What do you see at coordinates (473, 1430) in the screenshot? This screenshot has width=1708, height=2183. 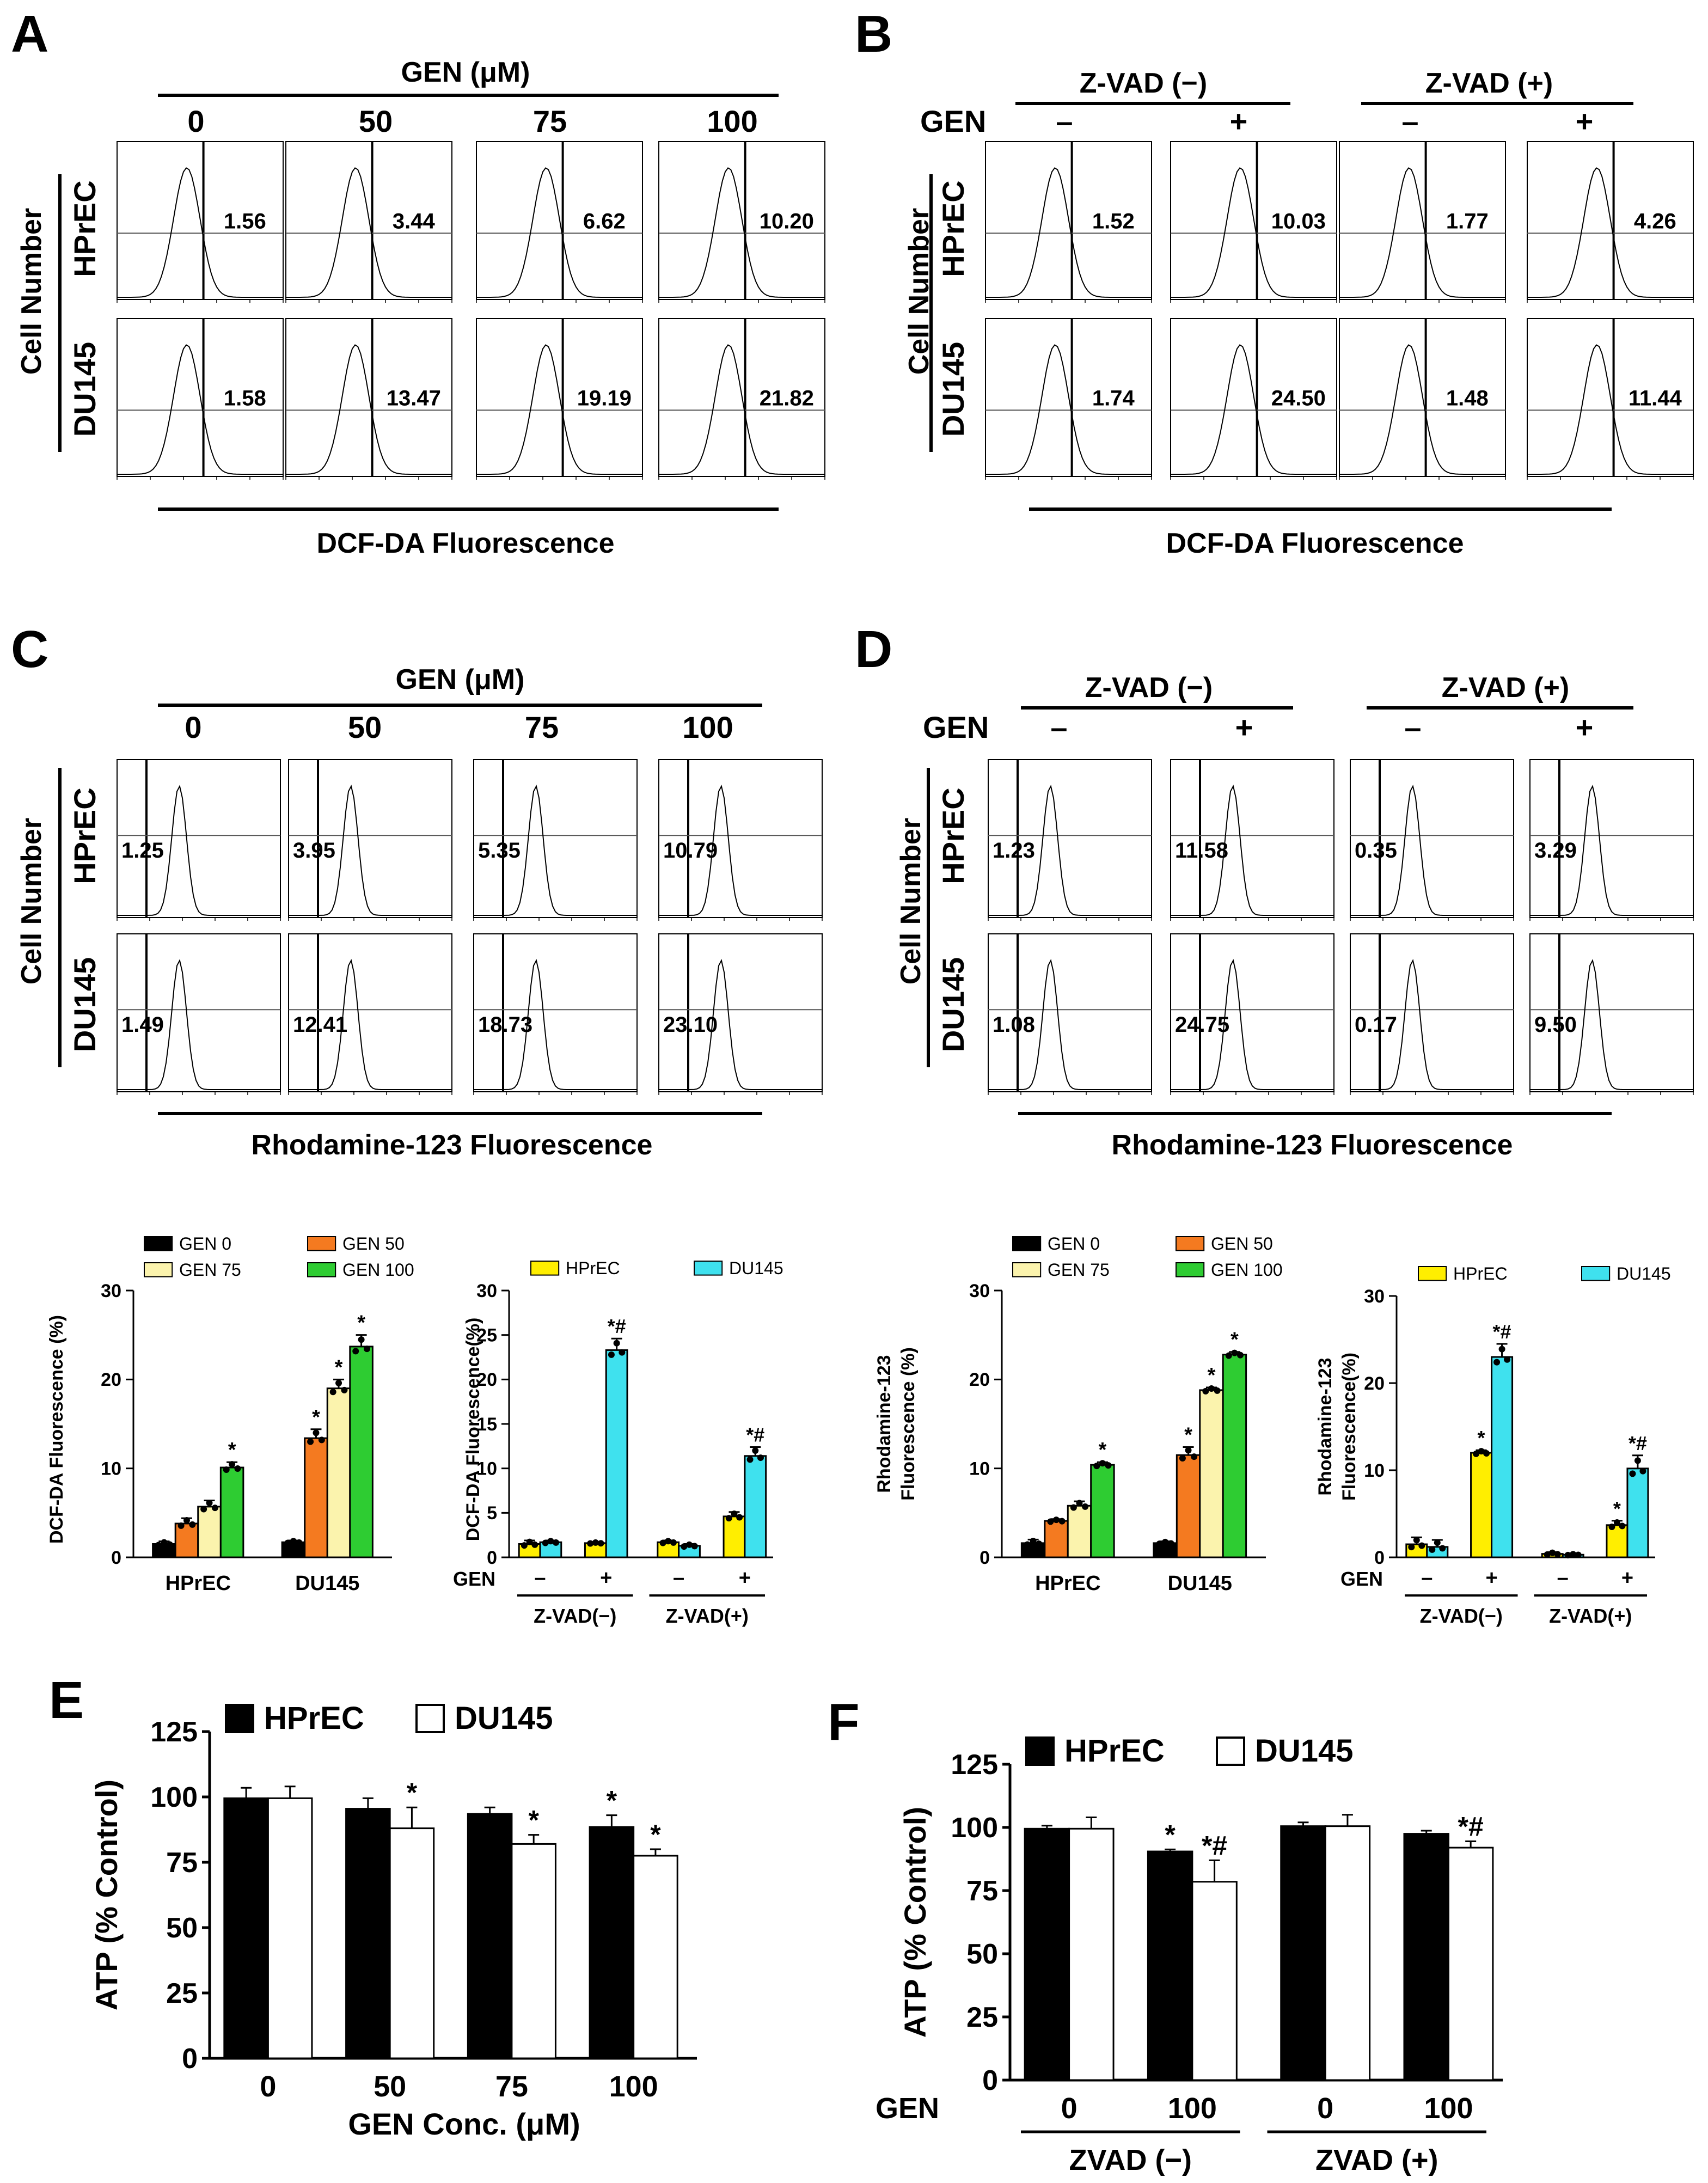 I see `y-axis-label: DCF-DA Fluorescence(%)` at bounding box center [473, 1430].